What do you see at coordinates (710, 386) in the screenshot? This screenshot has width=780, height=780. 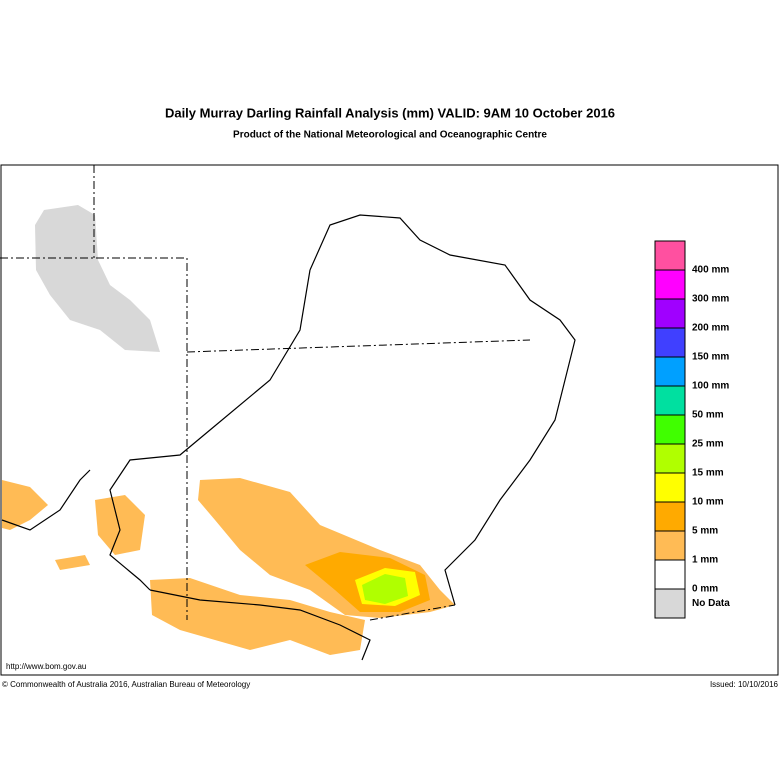 I see `legend-label: 100 mm` at bounding box center [710, 386].